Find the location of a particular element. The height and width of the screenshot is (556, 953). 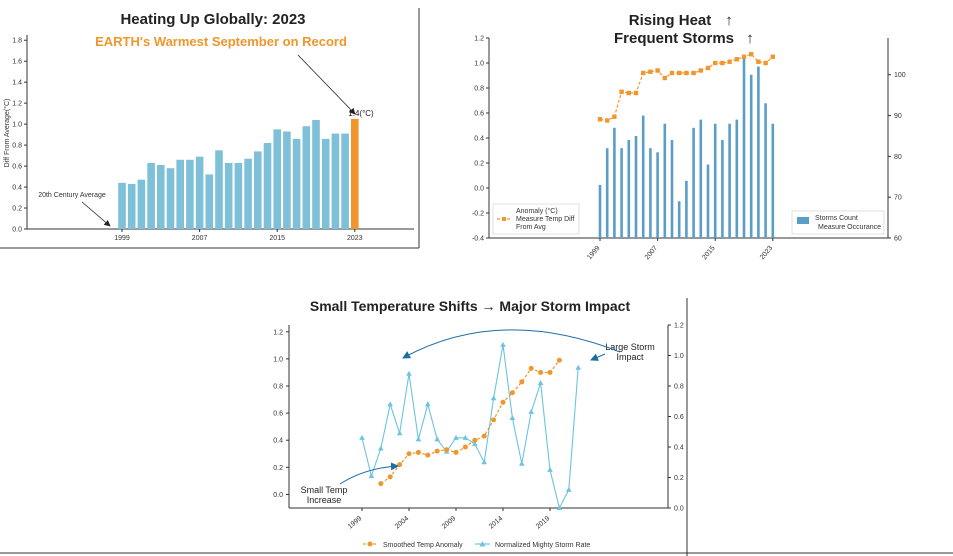

chart3-xtick-label: 1999 is located at coordinates (355, 522).